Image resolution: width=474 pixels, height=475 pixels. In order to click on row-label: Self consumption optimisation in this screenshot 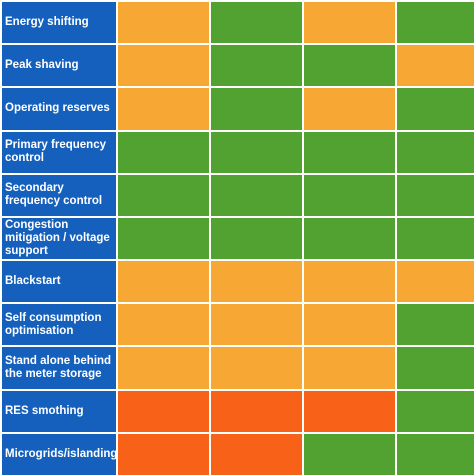, I will do `click(59, 325)`.